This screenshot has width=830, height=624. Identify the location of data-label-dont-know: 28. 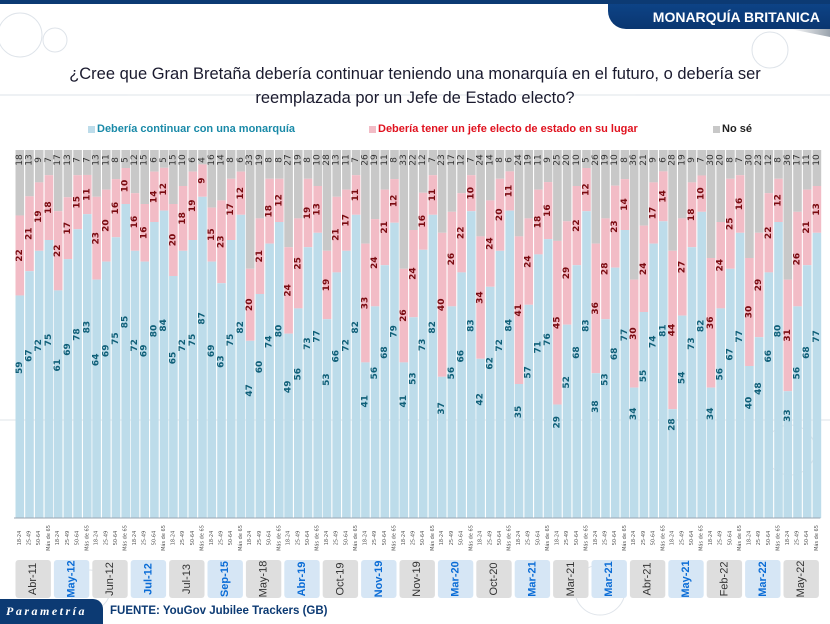
(673, 160).